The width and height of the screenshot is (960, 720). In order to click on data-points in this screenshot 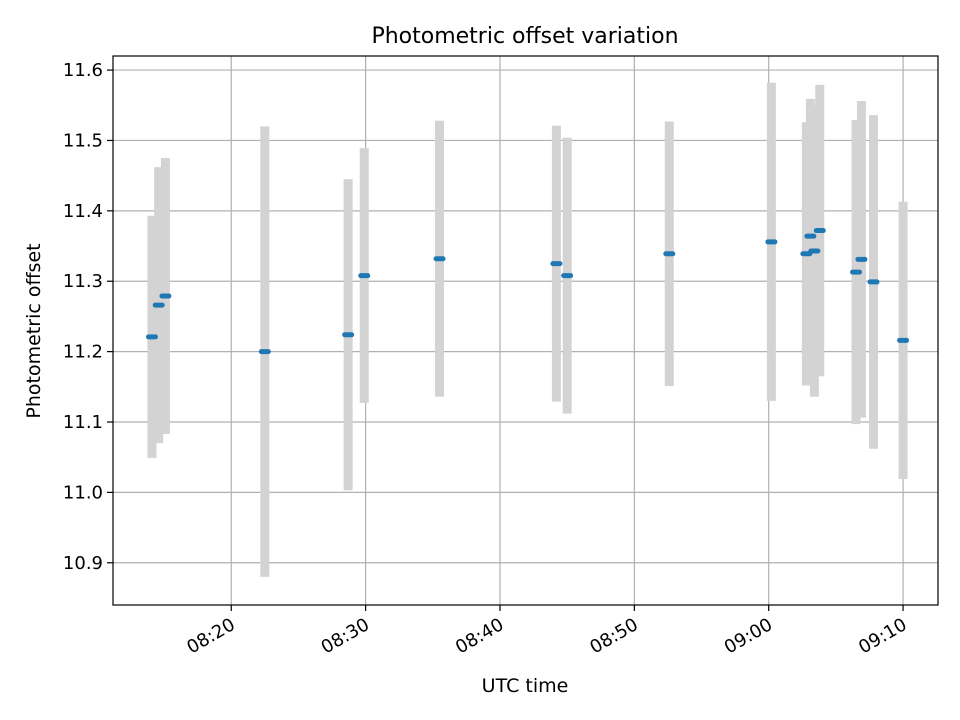, I will do `click(527, 291)`.